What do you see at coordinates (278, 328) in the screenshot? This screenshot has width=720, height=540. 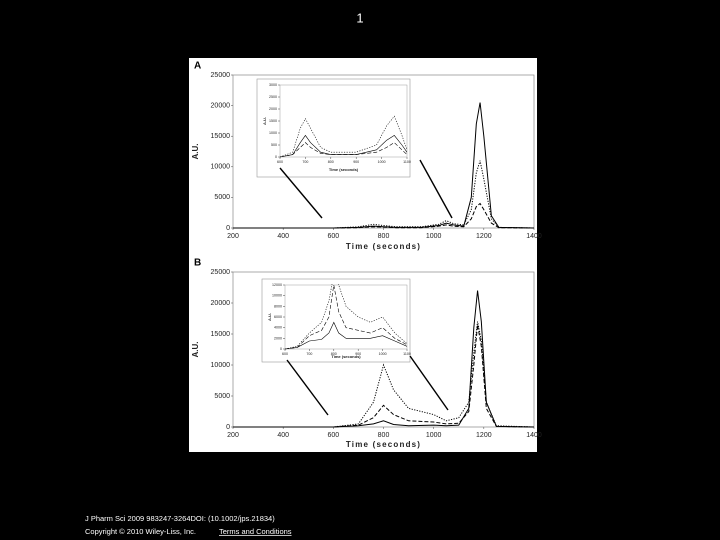 I see `y-tick-label: 4000` at bounding box center [278, 328].